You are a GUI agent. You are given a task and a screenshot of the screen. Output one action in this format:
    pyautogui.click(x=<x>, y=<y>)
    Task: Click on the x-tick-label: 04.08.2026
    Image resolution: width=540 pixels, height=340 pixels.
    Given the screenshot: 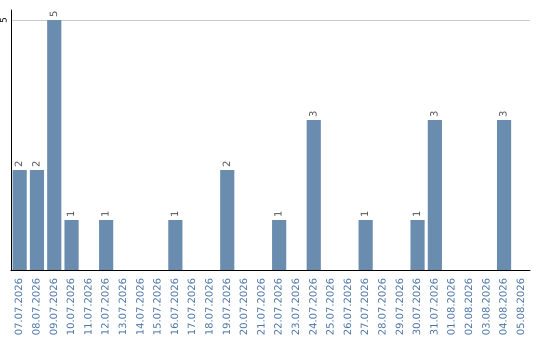 What is the action you would take?
    pyautogui.click(x=504, y=307)
    